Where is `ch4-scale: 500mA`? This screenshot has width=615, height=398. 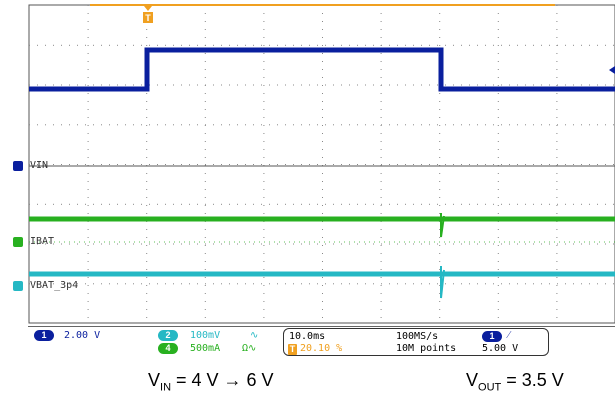
ch4-scale: 500mA is located at coordinates (205, 348).